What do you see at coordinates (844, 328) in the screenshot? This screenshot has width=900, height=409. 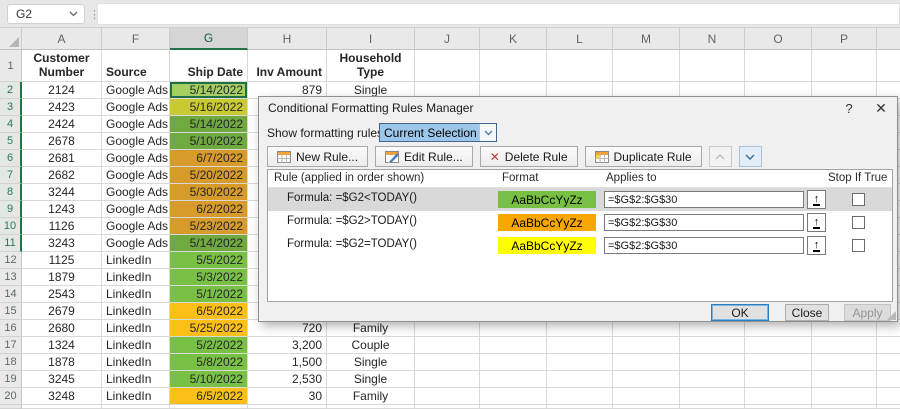 I see `cell-P16` at bounding box center [844, 328].